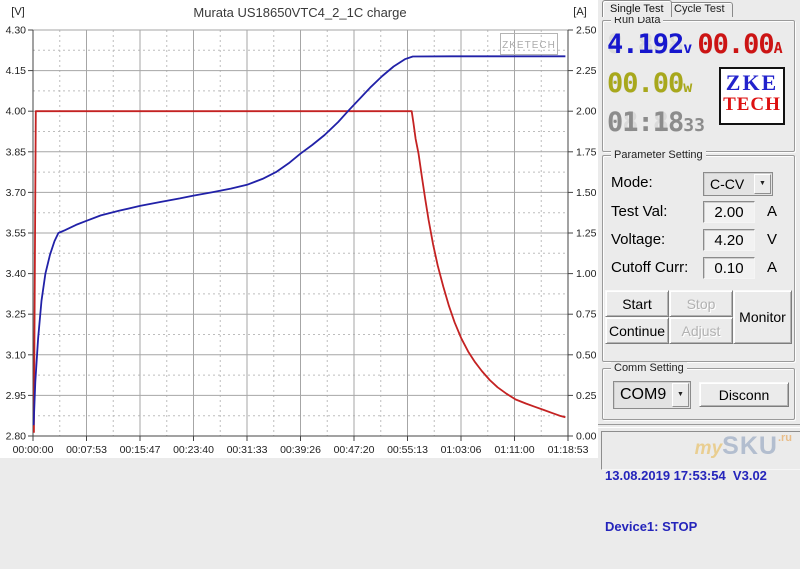 This screenshot has height=569, width=800. I want to click on svg-text: 00:07:53, so click(86, 450).